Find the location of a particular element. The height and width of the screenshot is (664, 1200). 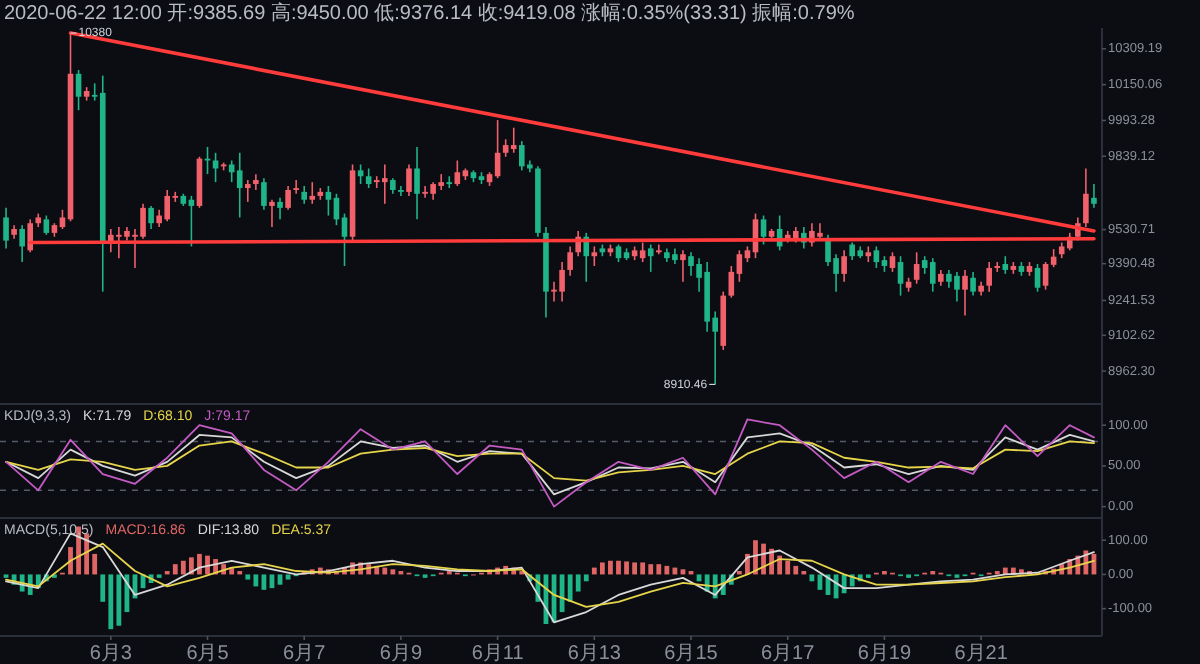

x-tick-label: 6月21 is located at coordinates (981, 653).